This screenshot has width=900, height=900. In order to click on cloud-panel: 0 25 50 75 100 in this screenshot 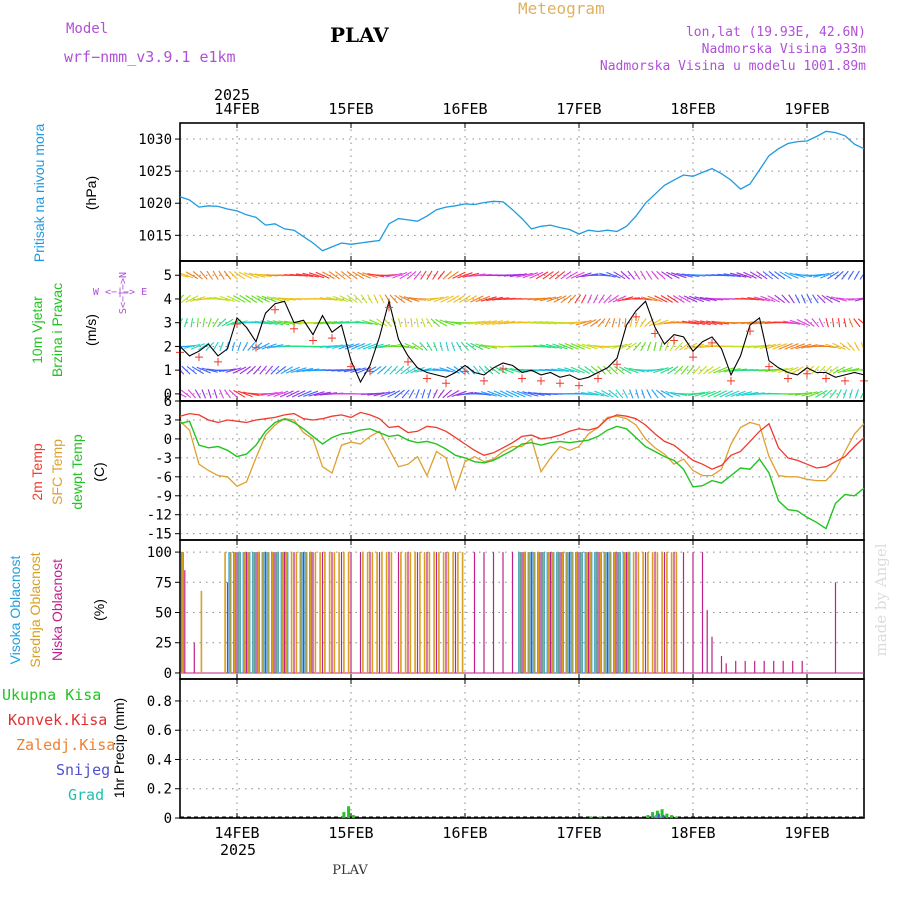, I will do `click(506, 610)`.